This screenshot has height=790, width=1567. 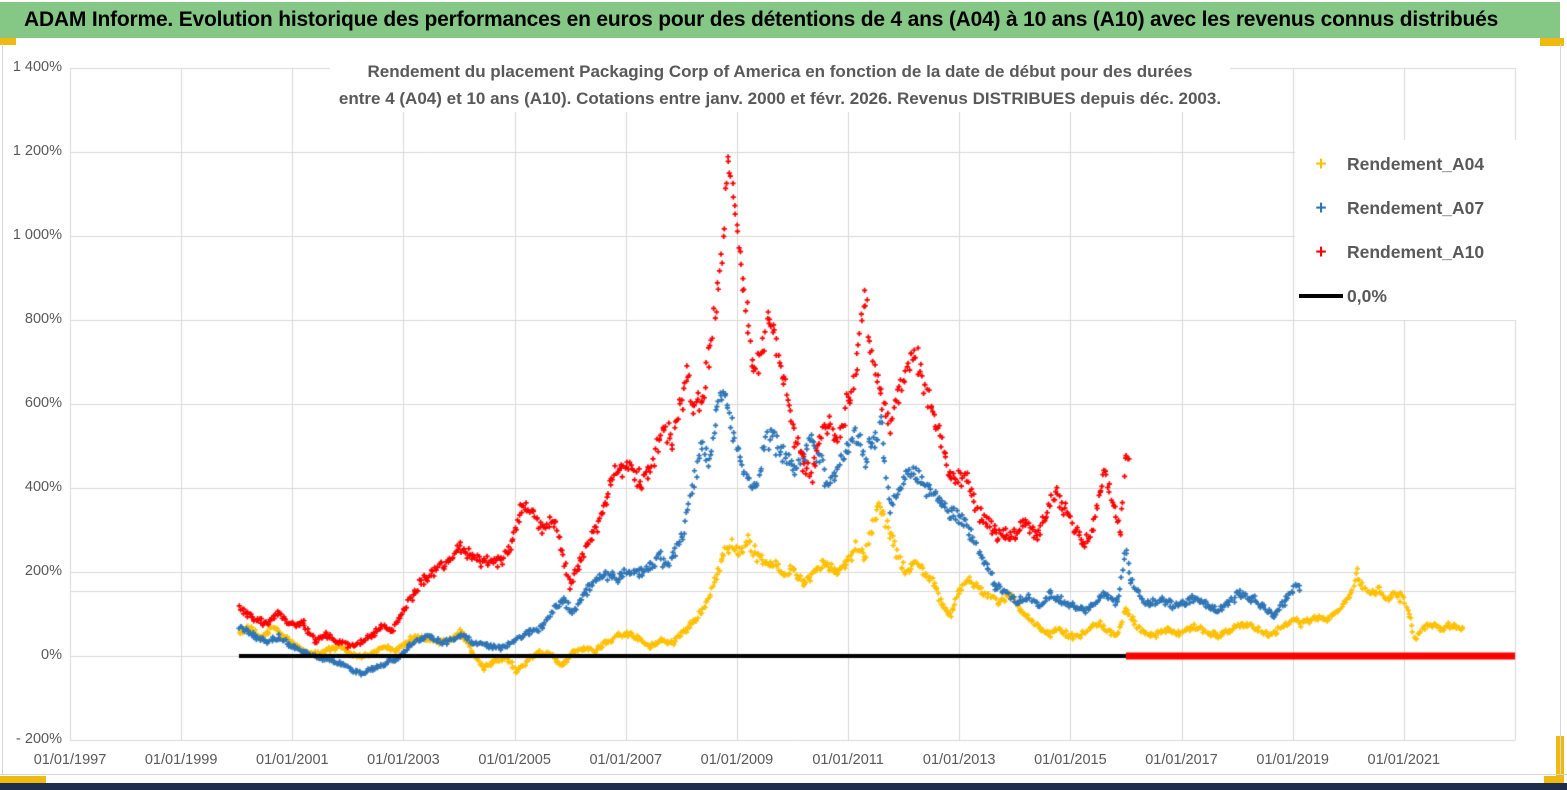 What do you see at coordinates (37, 151) in the screenshot?
I see `y-axis-tick-label: 1 200%` at bounding box center [37, 151].